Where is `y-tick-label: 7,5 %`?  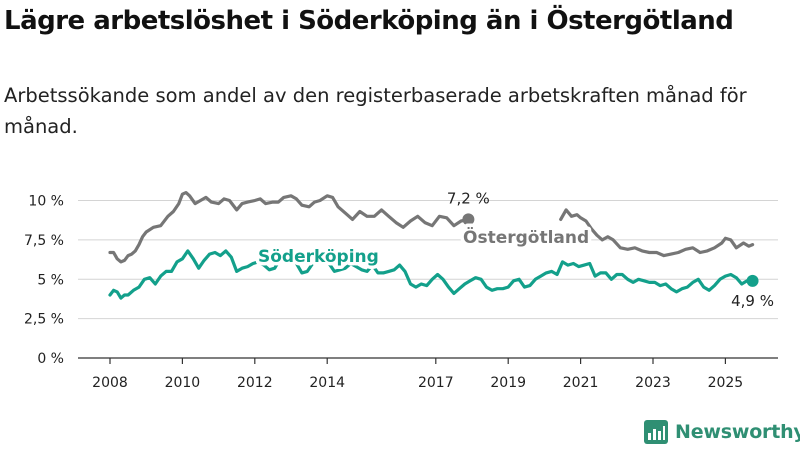
y-tick-label: 7,5 % is located at coordinates (44, 241).